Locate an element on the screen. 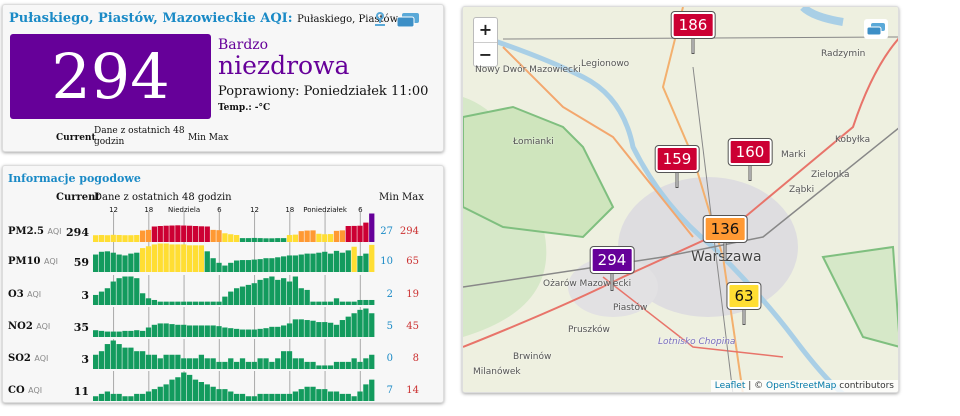 The width and height of the screenshot is (960, 416). time-tick-label: 18 is located at coordinates (149, 210).